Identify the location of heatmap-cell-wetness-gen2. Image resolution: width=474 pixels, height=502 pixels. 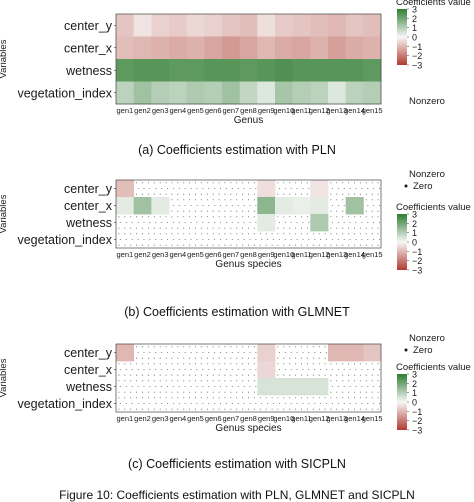
(142, 70).